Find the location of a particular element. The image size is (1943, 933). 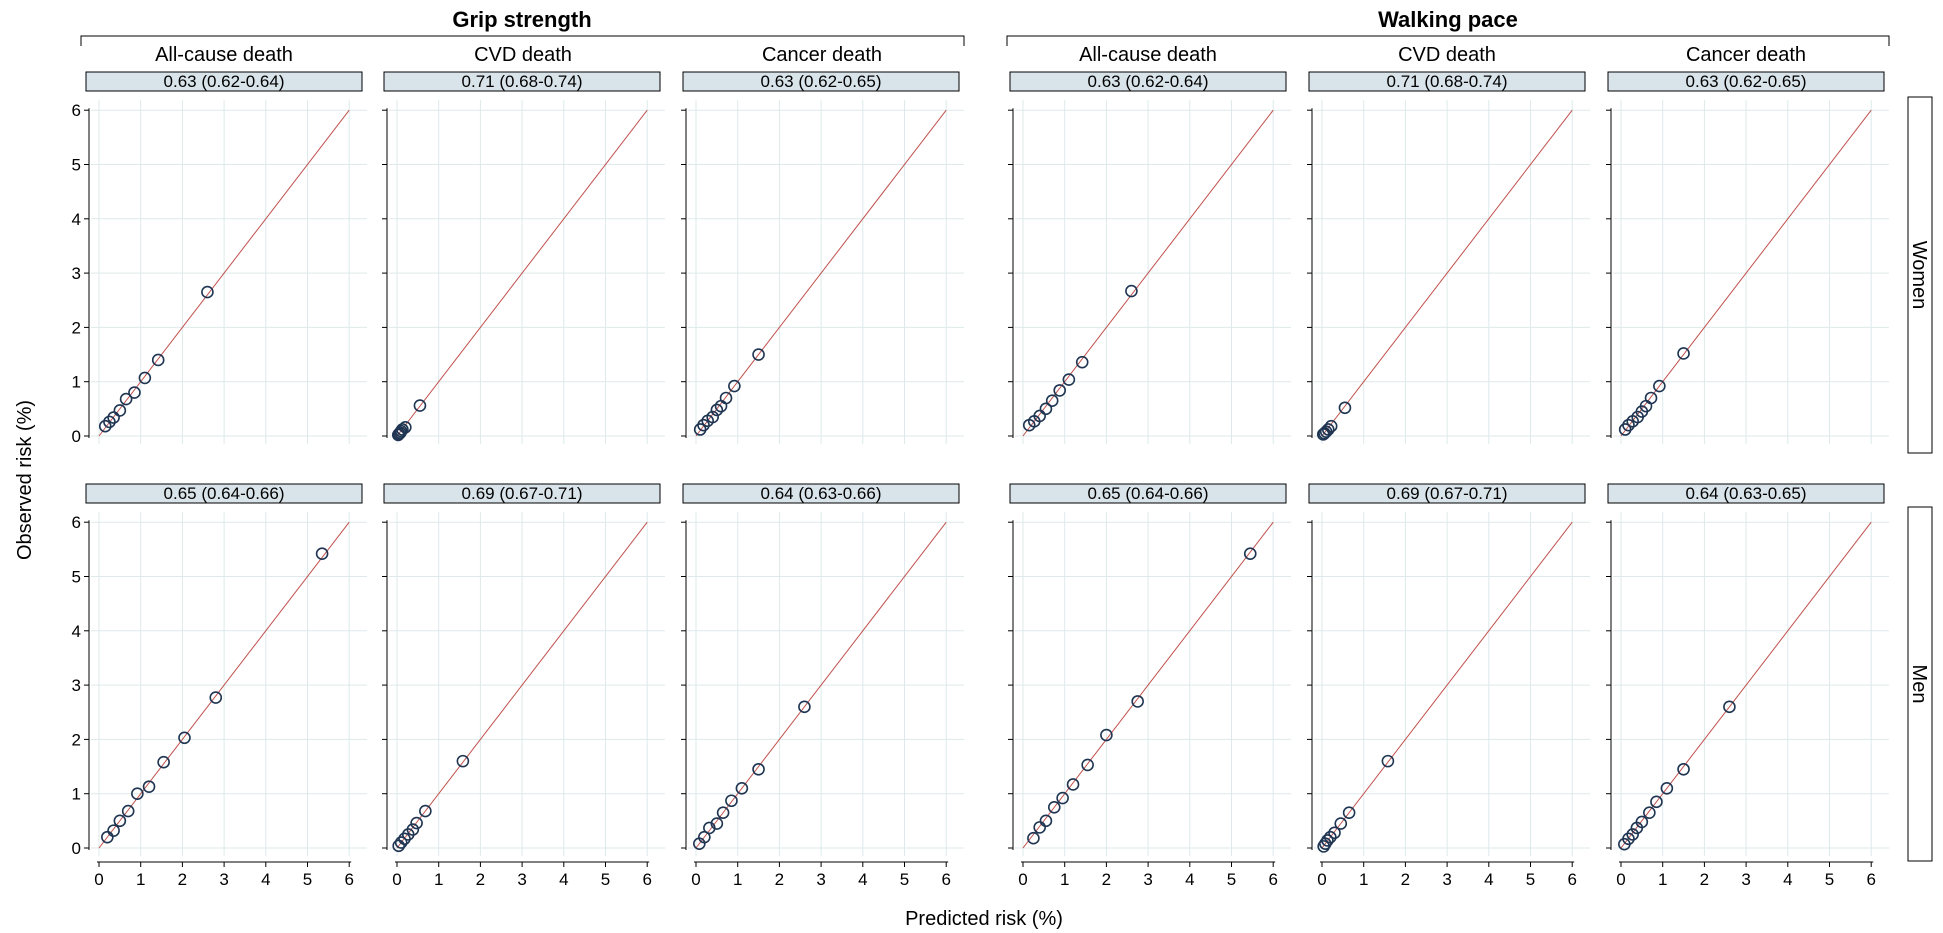

x-tick-label: 0 is located at coordinates (396, 879).